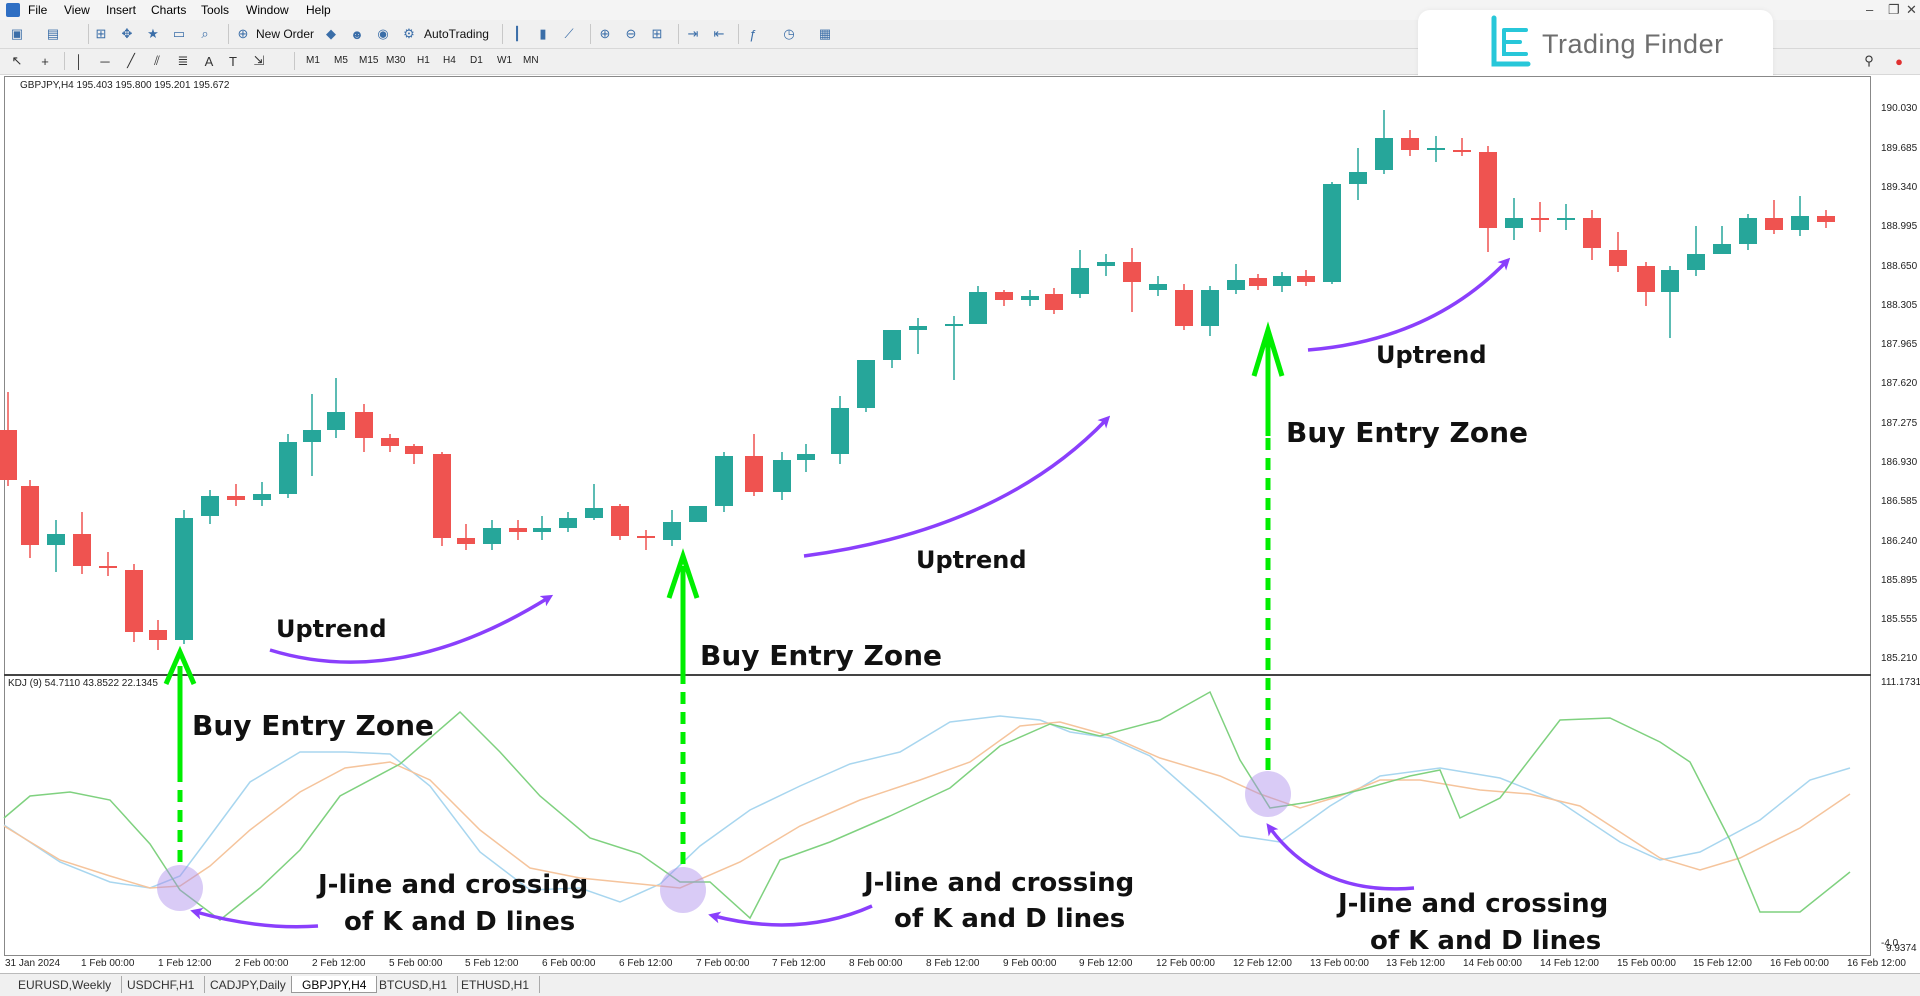 This screenshot has height=996, width=1920. What do you see at coordinates (179, 33) in the screenshot?
I see `terminal-icon: ▭` at bounding box center [179, 33].